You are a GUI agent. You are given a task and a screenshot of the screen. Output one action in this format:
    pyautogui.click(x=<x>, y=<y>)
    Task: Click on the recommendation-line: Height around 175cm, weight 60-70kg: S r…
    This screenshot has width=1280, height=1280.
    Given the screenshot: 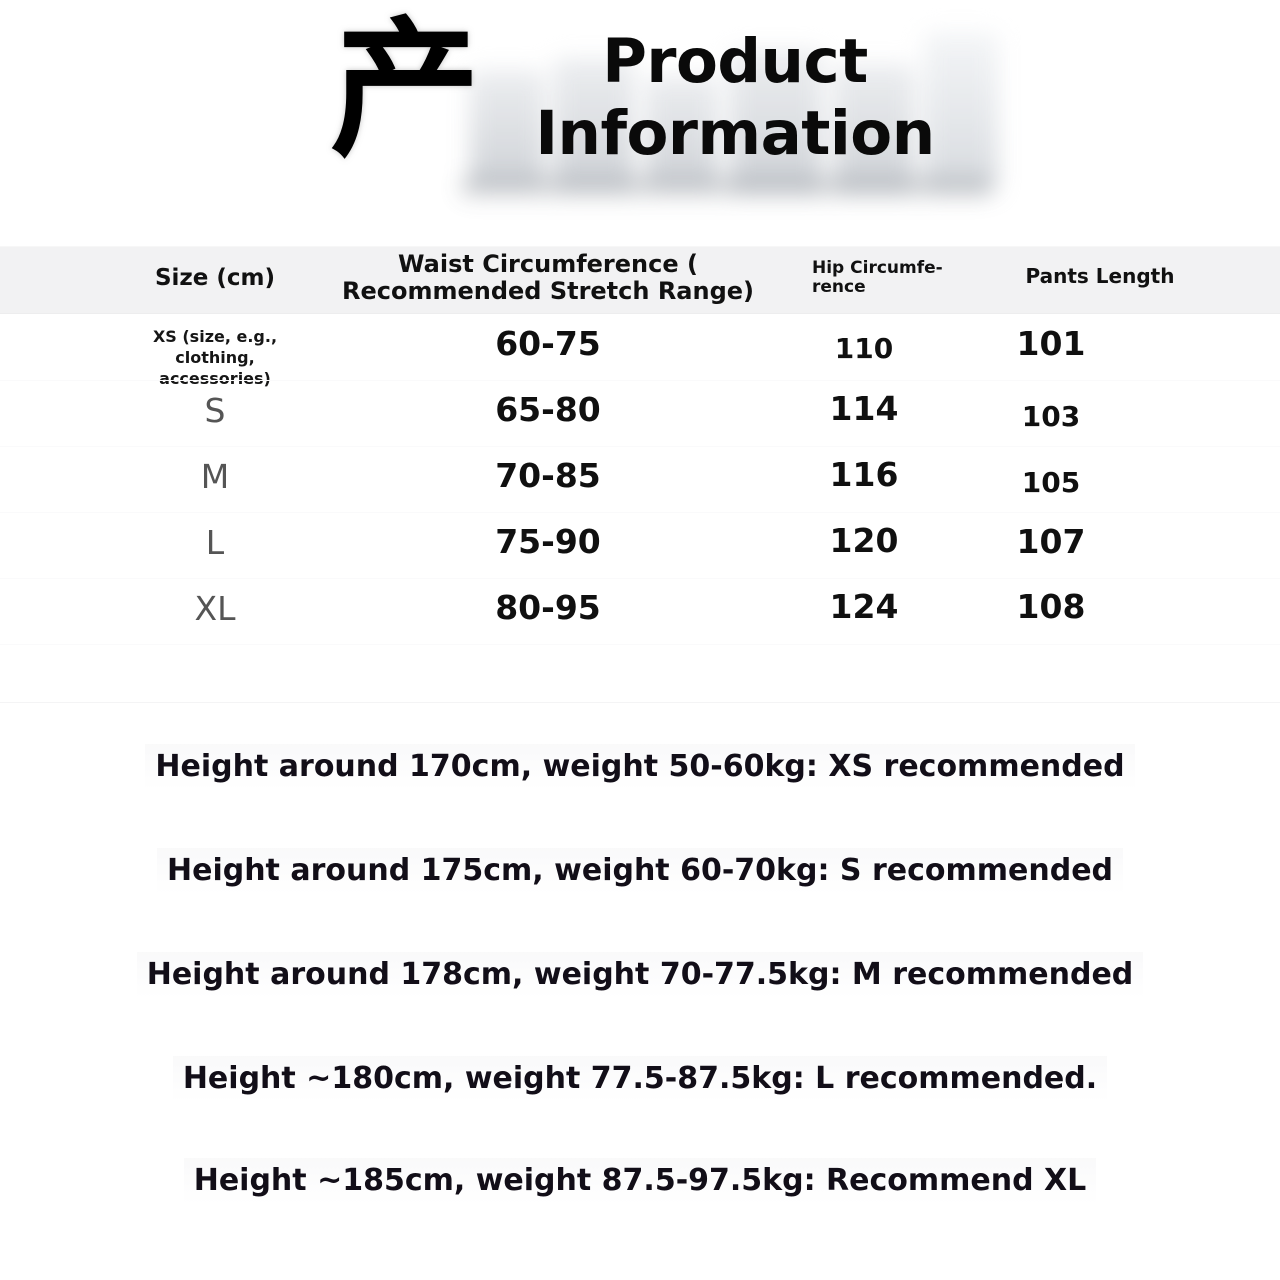 What is the action you would take?
    pyautogui.click(x=640, y=871)
    